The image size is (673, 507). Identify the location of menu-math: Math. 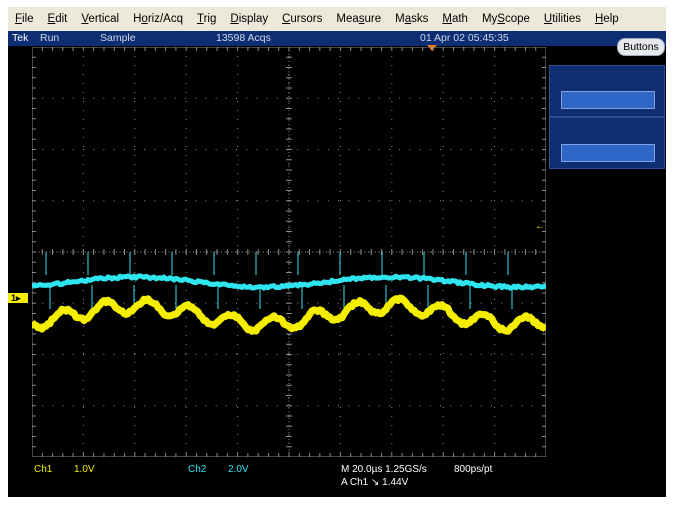
(455, 19).